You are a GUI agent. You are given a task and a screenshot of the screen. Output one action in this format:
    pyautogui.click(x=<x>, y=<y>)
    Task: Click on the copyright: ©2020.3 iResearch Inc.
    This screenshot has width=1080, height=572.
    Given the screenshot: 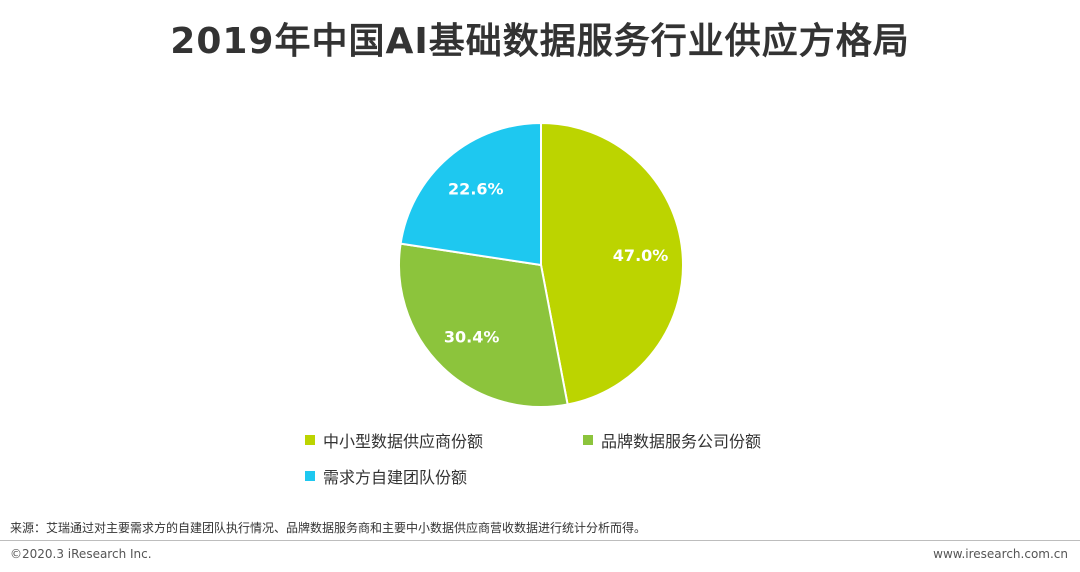 What is the action you would take?
    pyautogui.click(x=81, y=554)
    